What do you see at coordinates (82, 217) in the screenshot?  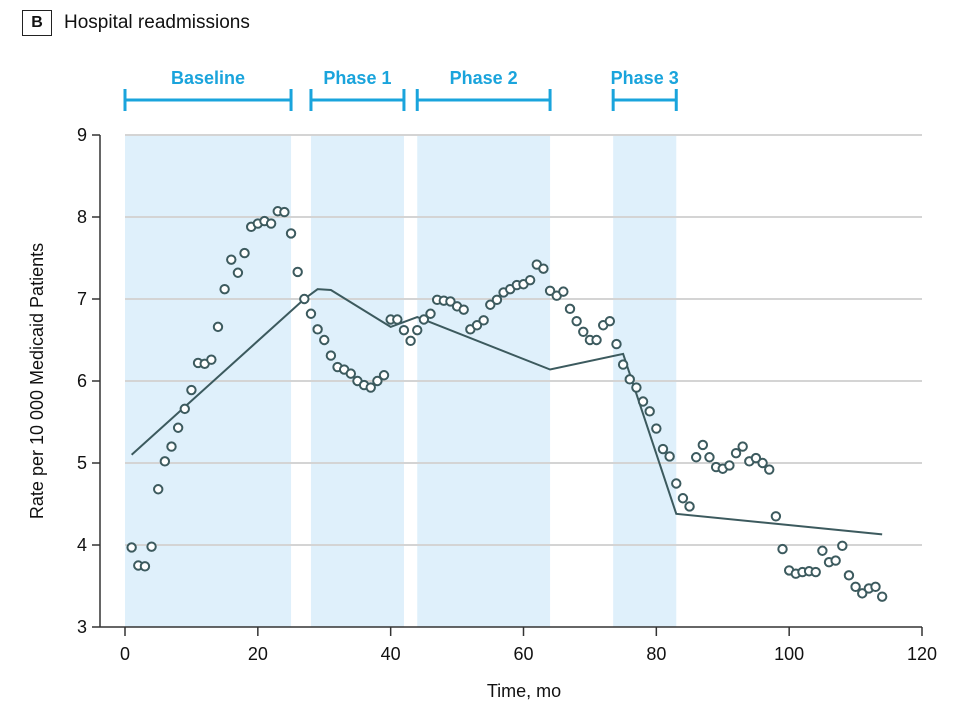 I see `y-tick-label-8: 8` at bounding box center [82, 217].